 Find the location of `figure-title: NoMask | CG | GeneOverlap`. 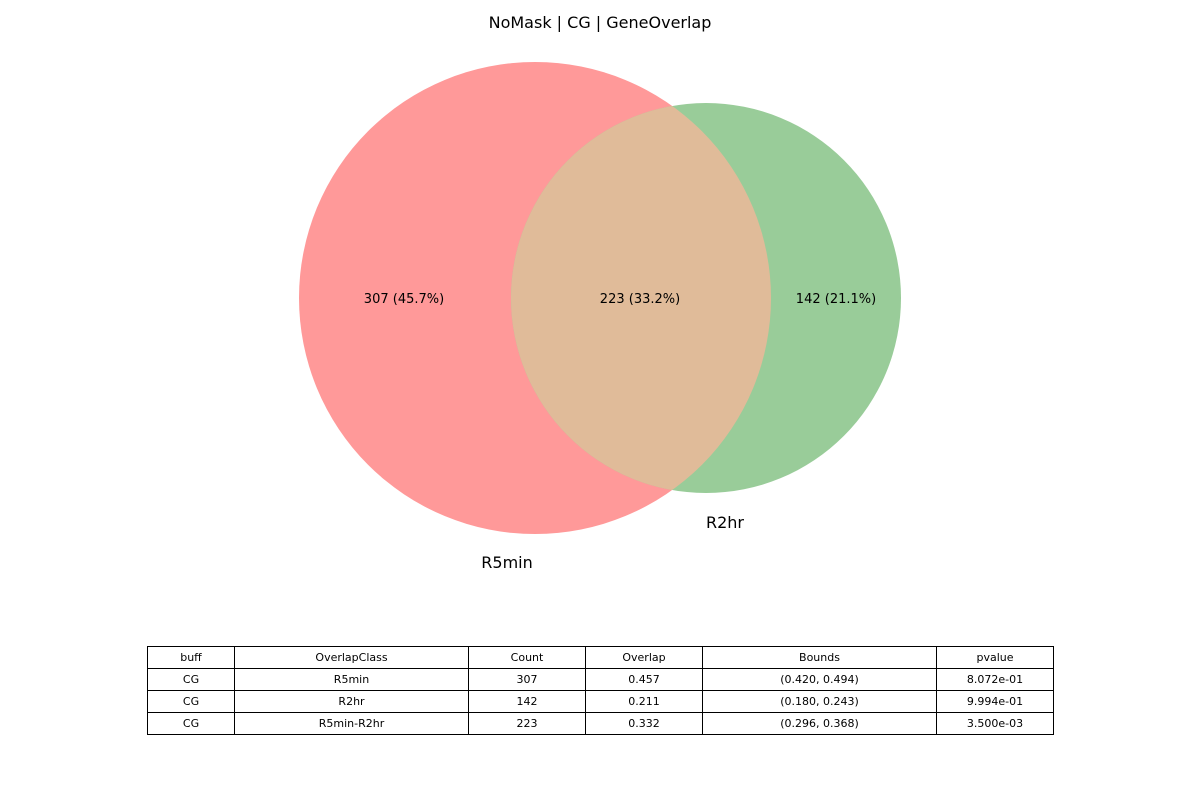

figure-title: NoMask | CG | GeneOverlap is located at coordinates (600, 22).